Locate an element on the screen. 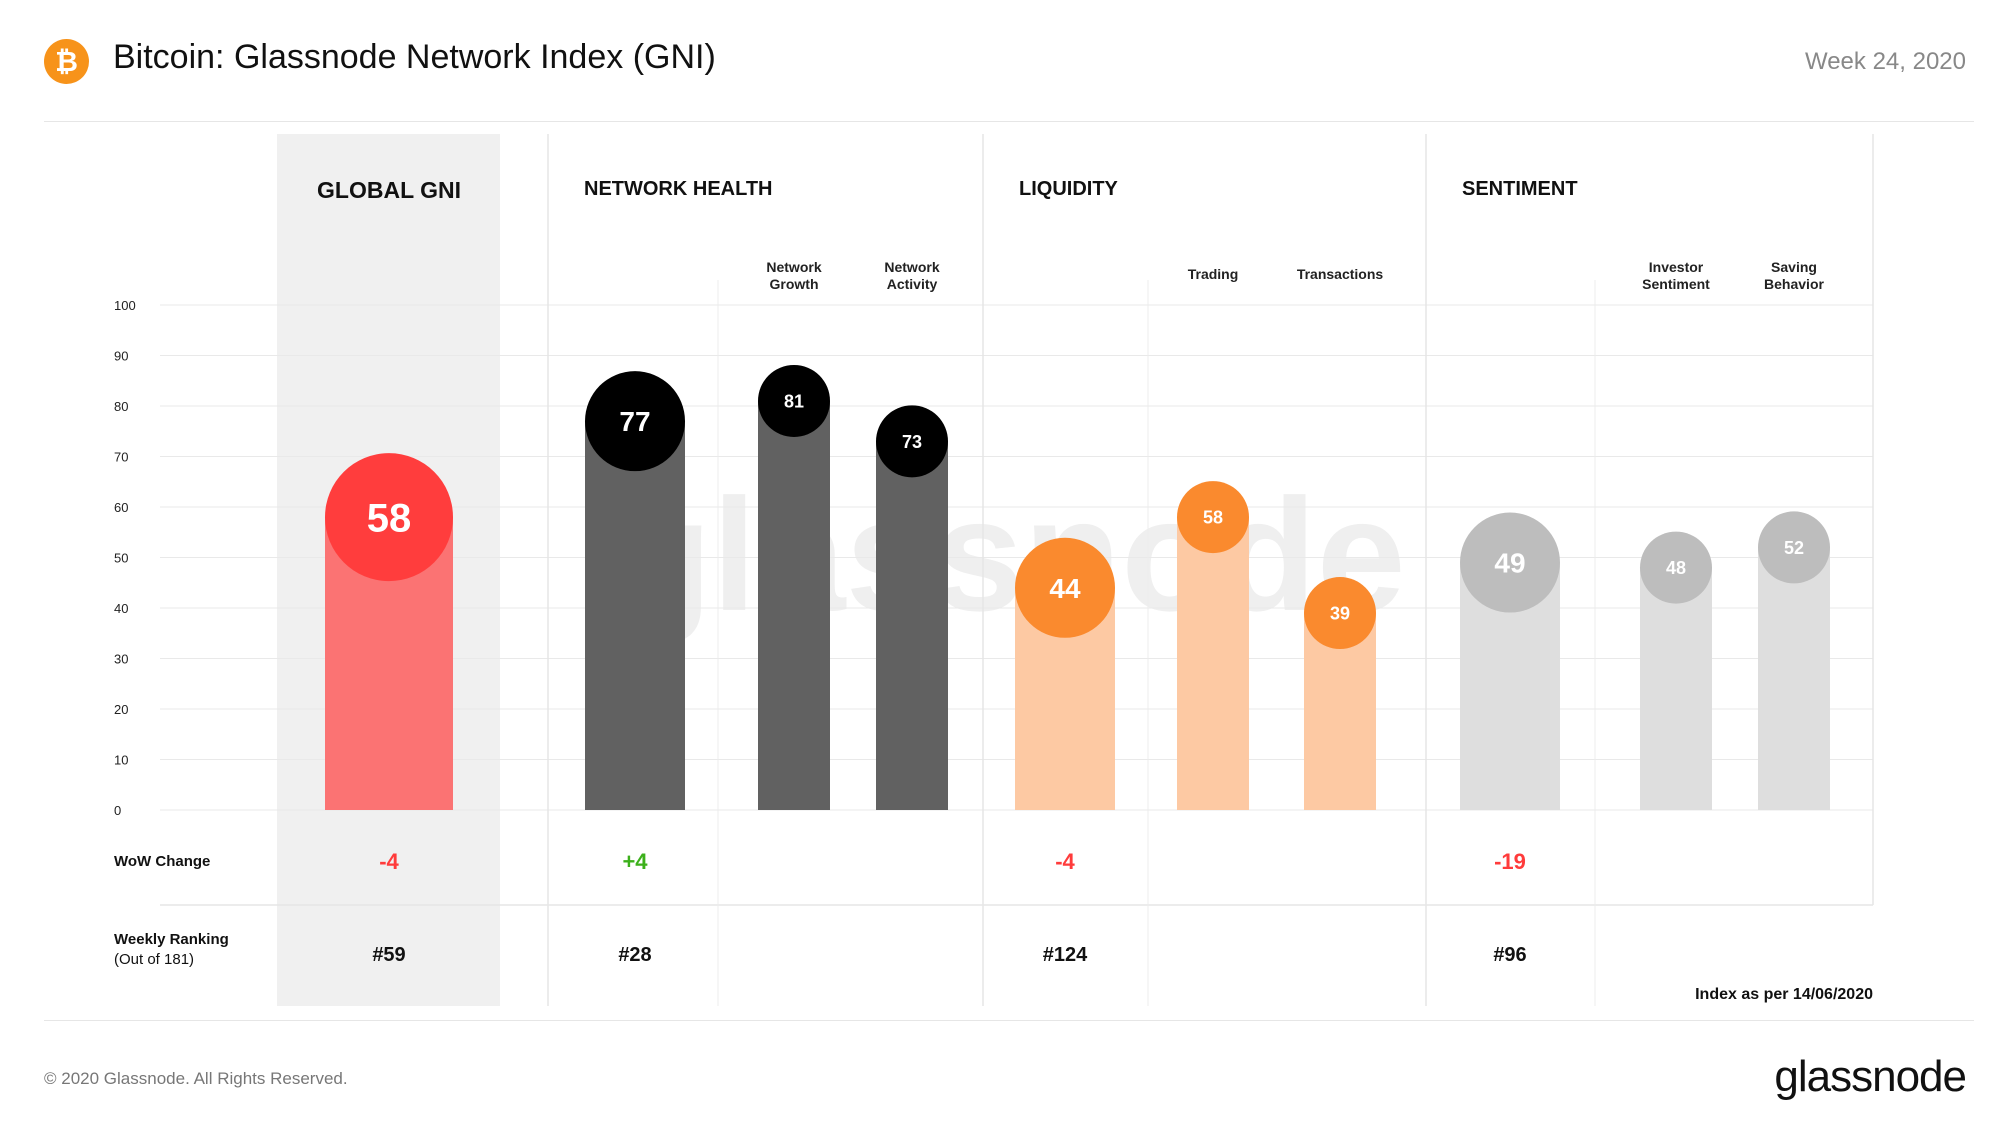 The image size is (2000, 1125). wow-change-value: -19 is located at coordinates (1510, 861).